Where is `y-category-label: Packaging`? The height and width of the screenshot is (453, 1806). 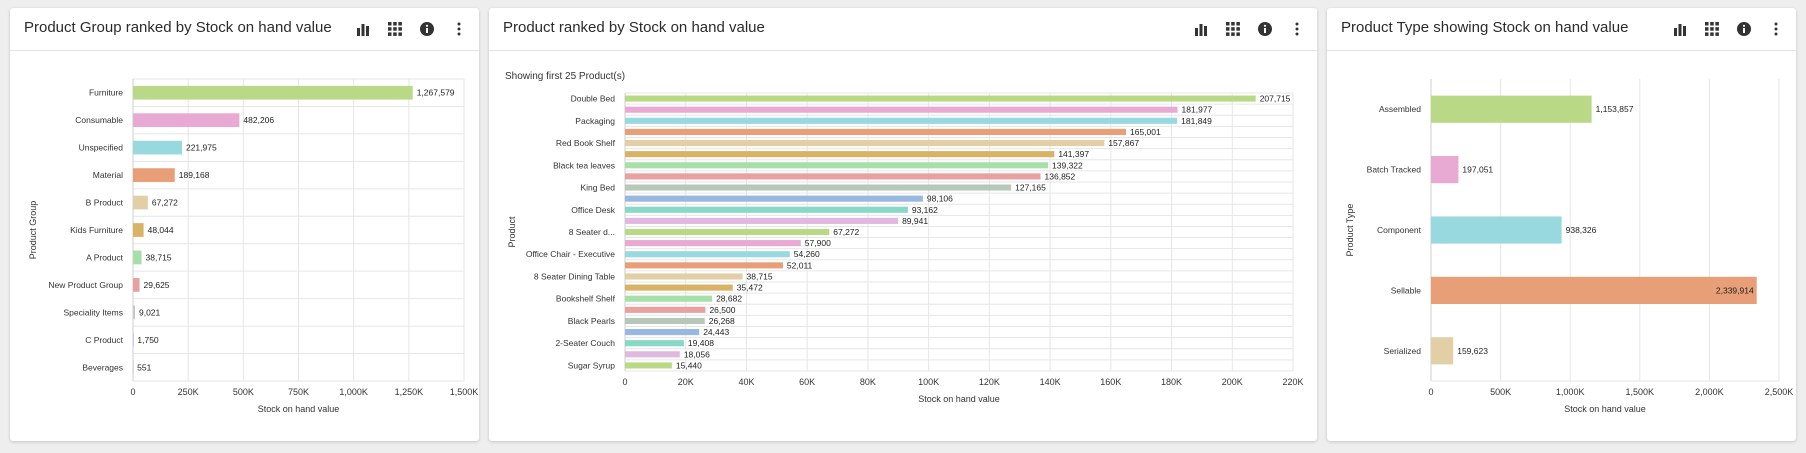 y-category-label: Packaging is located at coordinates (595, 121).